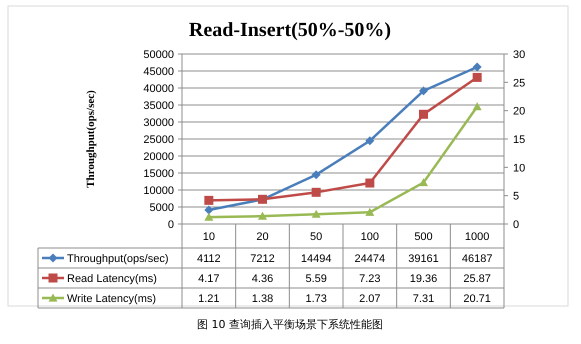 This screenshot has height=344, width=581. I want to click on caption: 图 10 查询插入平衡场景下系统性能图, so click(290, 324).